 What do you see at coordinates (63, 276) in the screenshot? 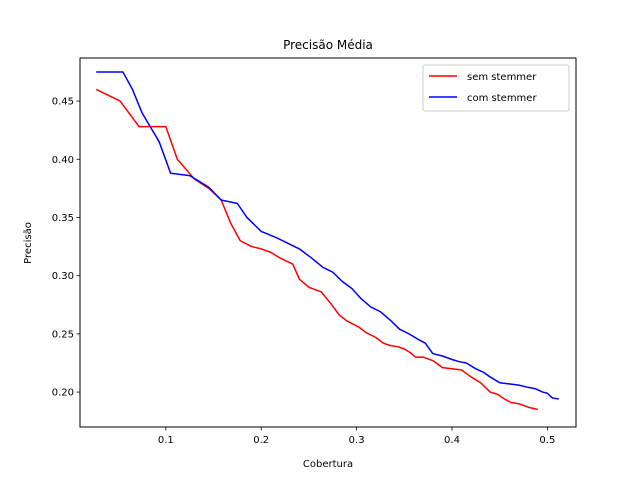
I see `y-tick-label: 0.30` at bounding box center [63, 276].